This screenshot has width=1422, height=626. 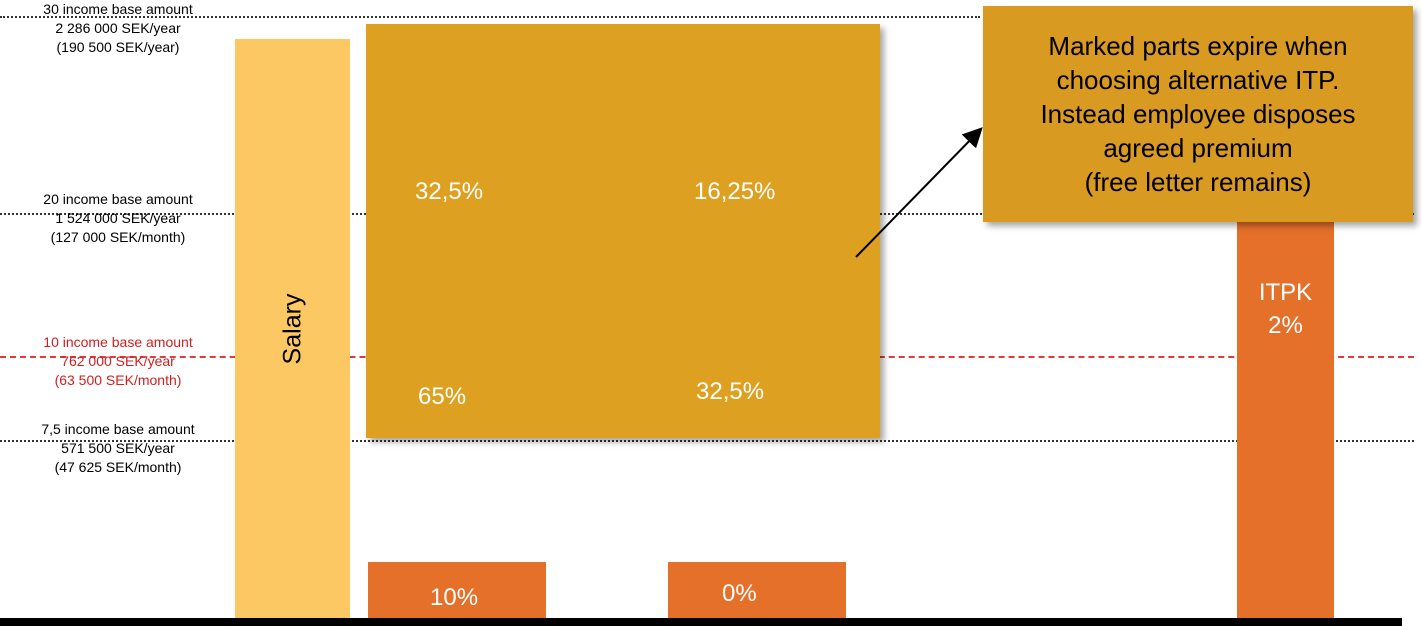 What do you see at coordinates (1285, 309) in the screenshot?
I see `itpk-label: ITPK 2%` at bounding box center [1285, 309].